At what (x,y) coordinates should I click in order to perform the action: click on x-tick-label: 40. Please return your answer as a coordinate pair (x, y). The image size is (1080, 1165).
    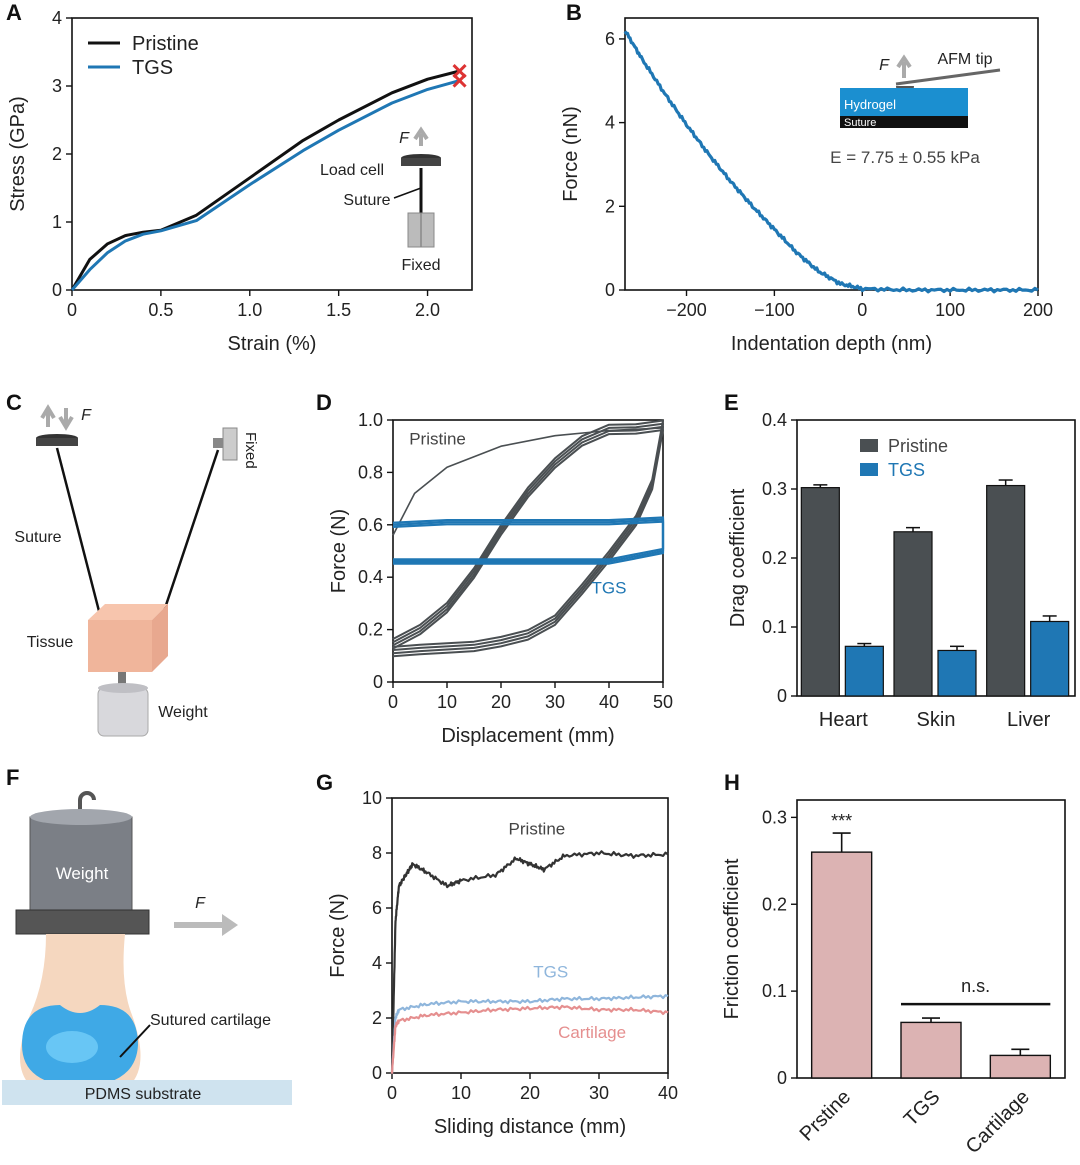
    Looking at the image, I should click on (609, 702).